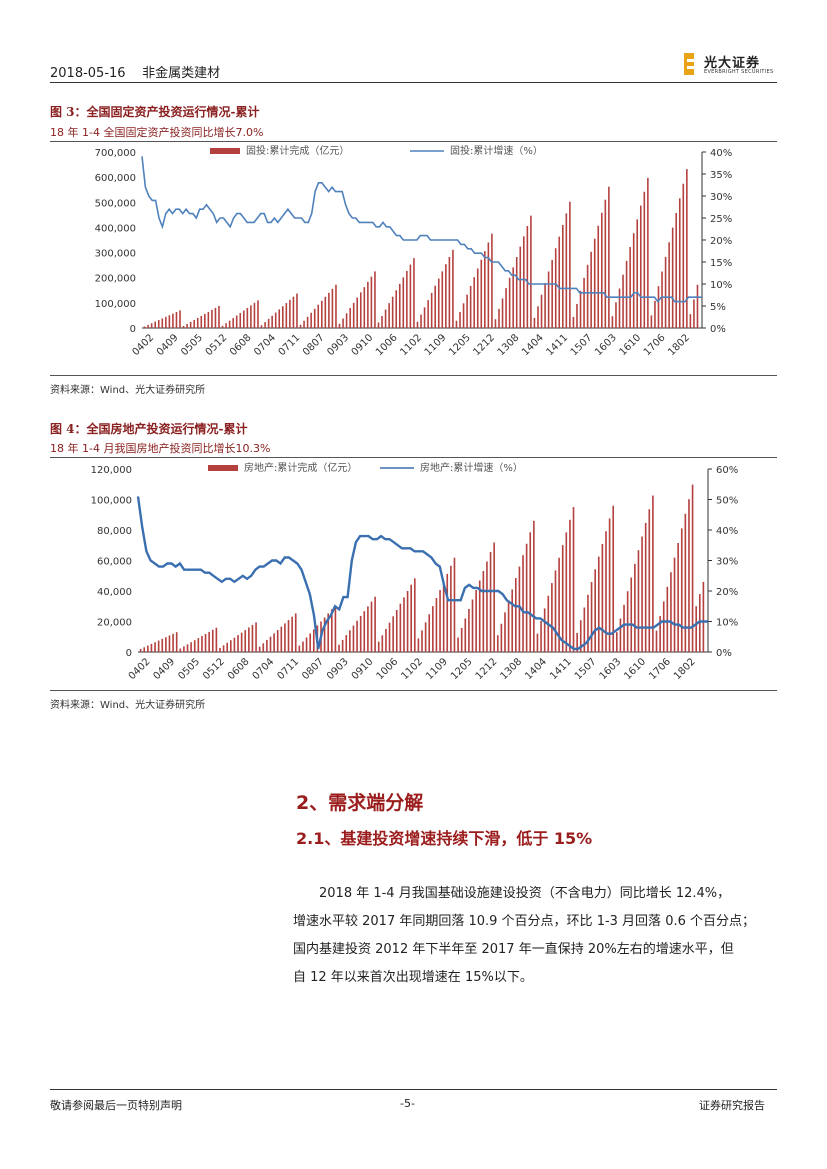 This screenshot has height=1169, width=827. Describe the element at coordinates (189, 669) in the screenshot. I see `x-tick-label: 0505` at that location.